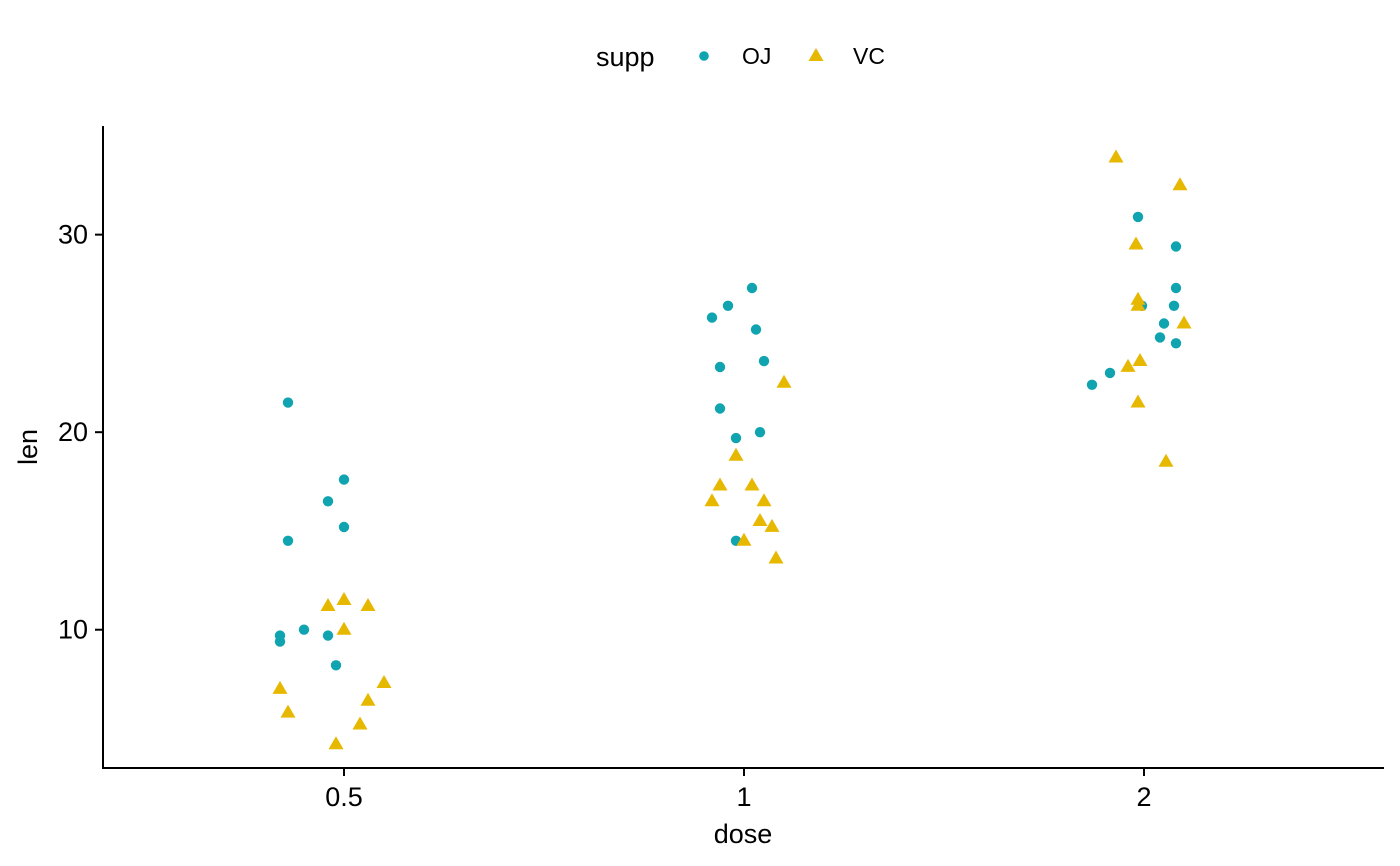 The width and height of the screenshot is (1400, 866). What do you see at coordinates (73, 432) in the screenshot?
I see `y-tick-label: 20` at bounding box center [73, 432].